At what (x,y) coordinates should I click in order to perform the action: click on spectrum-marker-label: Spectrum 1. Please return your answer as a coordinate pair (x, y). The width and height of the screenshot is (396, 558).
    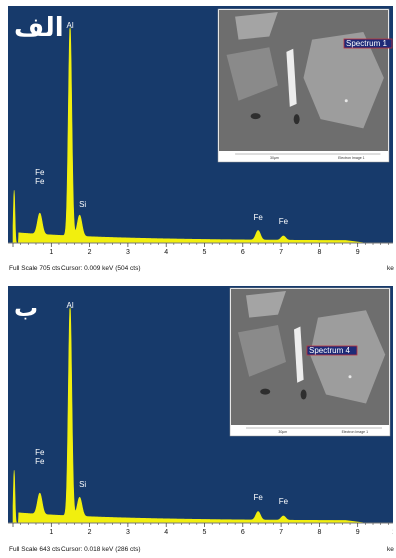
    Looking at the image, I should click on (366, 43).